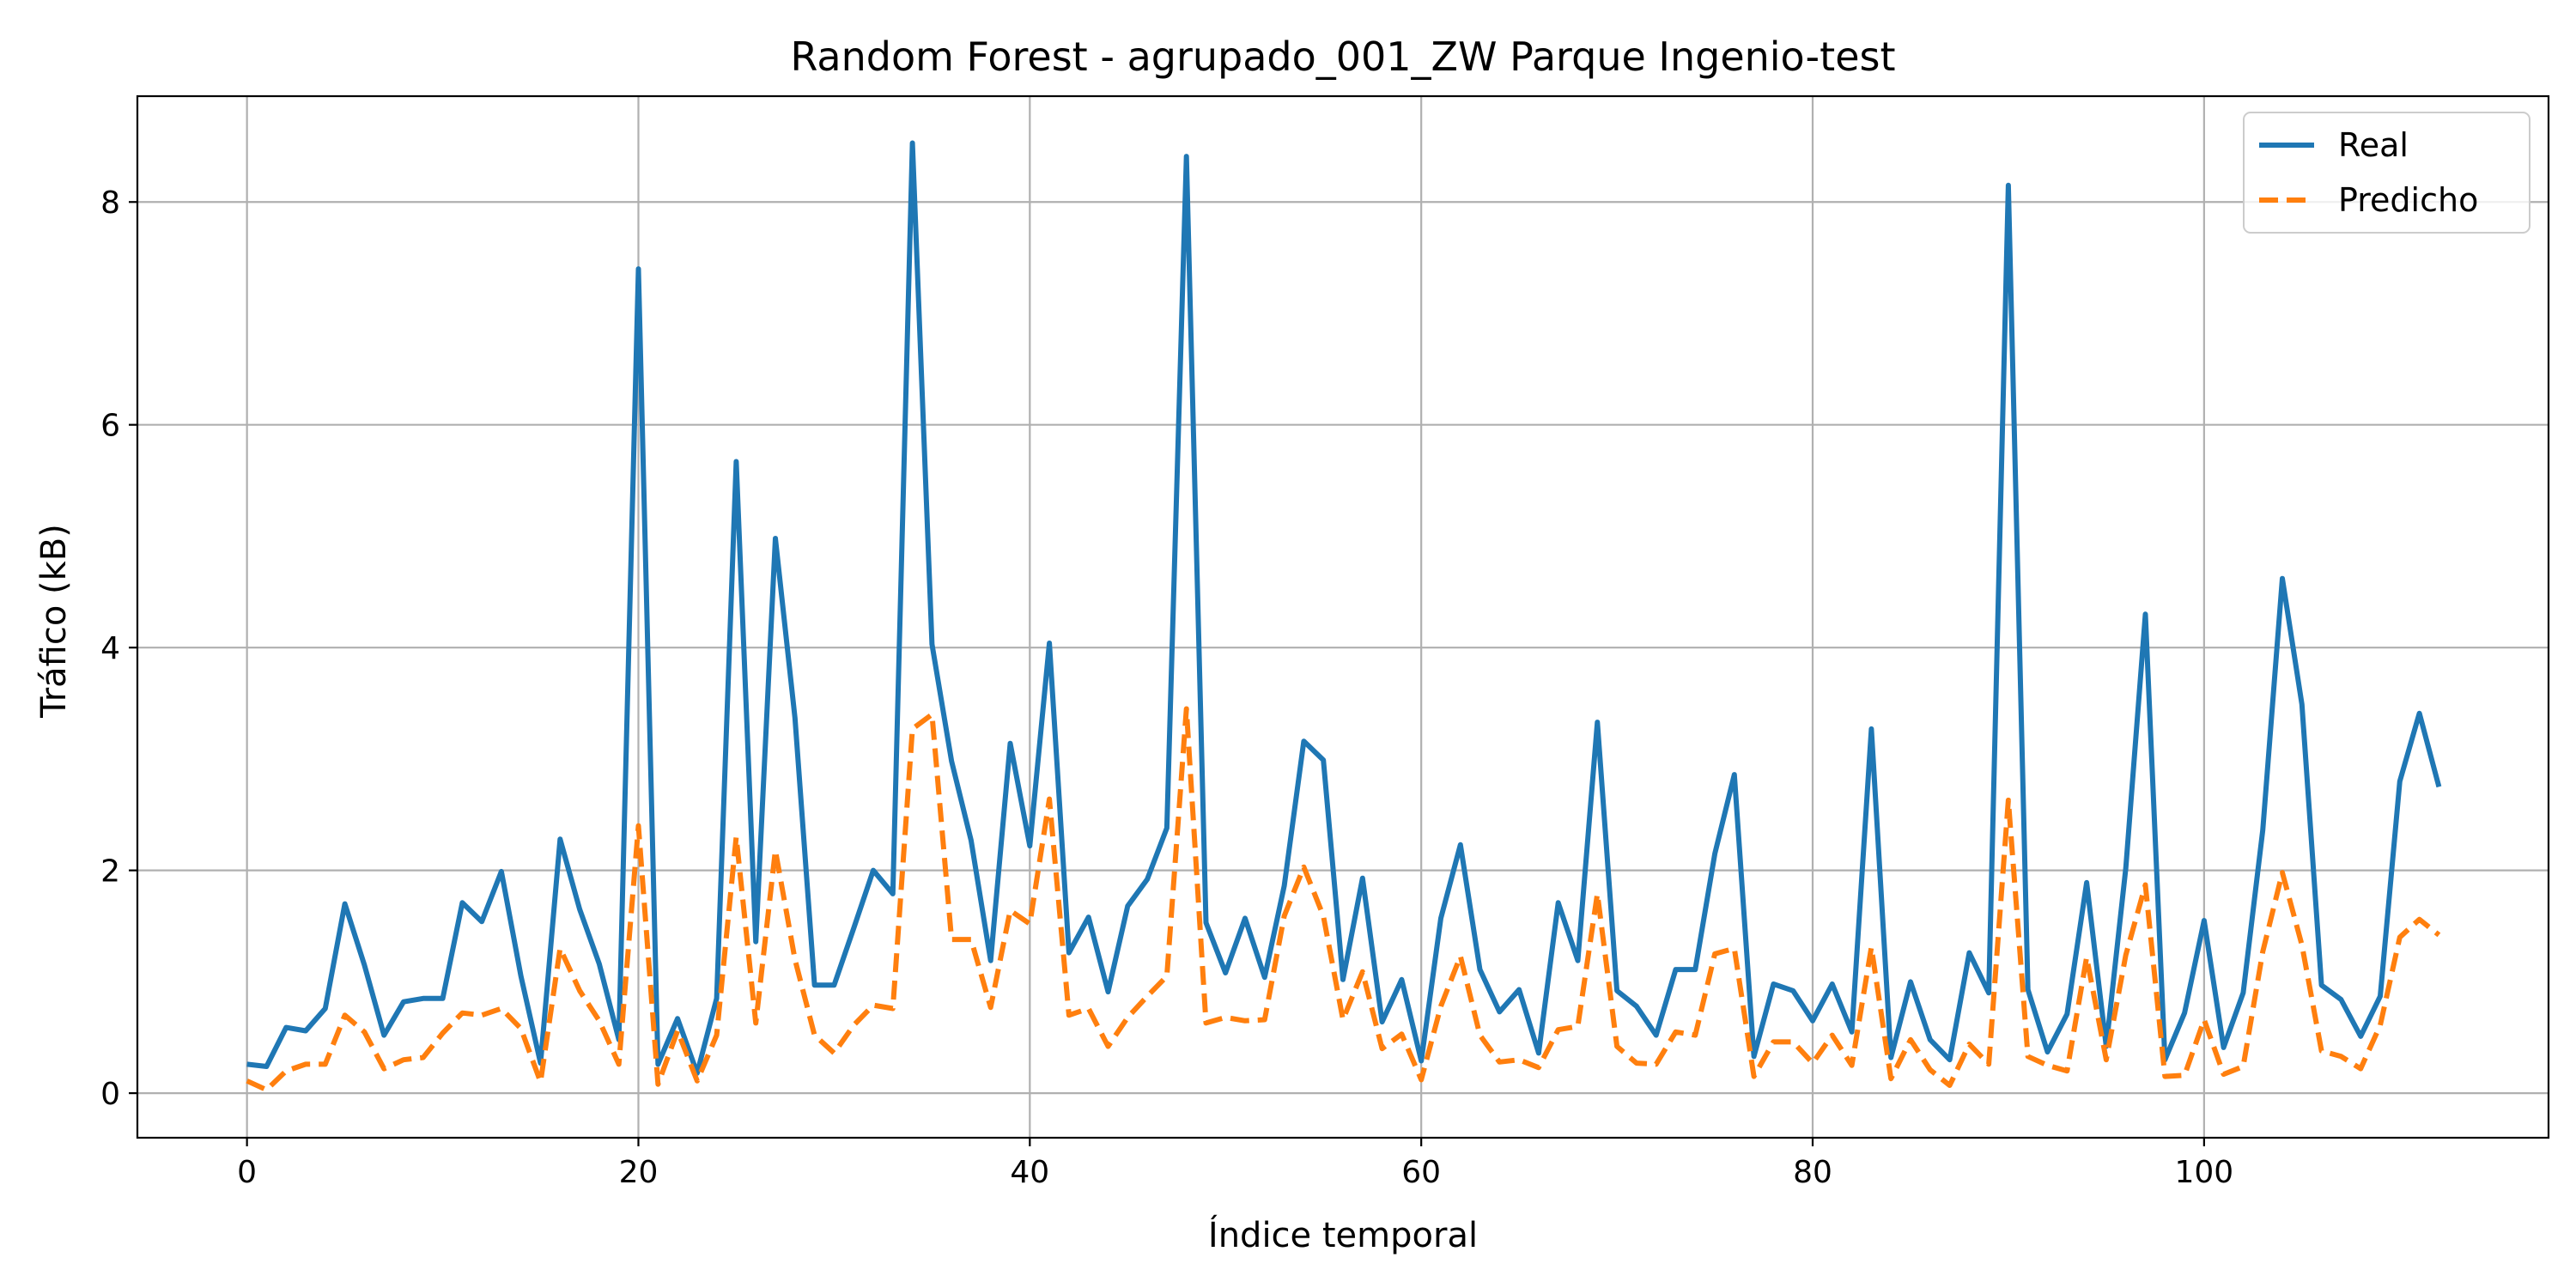 Image resolution: width=2576 pixels, height=1288 pixels. I want to click on legend: Real Predicho, so click(2386, 173).